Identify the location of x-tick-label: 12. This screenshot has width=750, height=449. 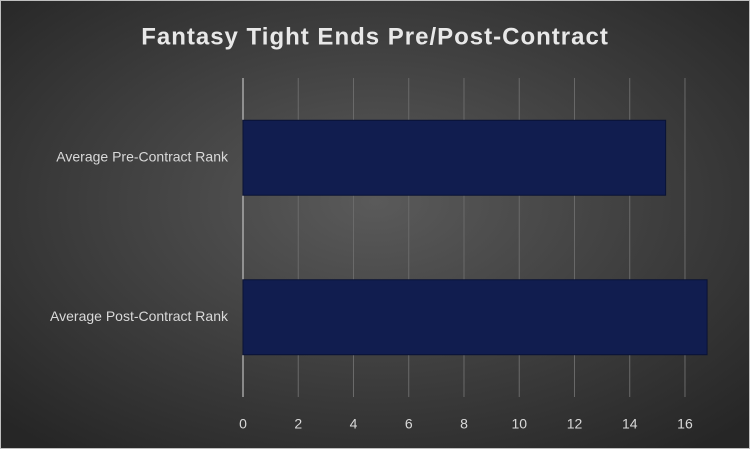
(575, 424).